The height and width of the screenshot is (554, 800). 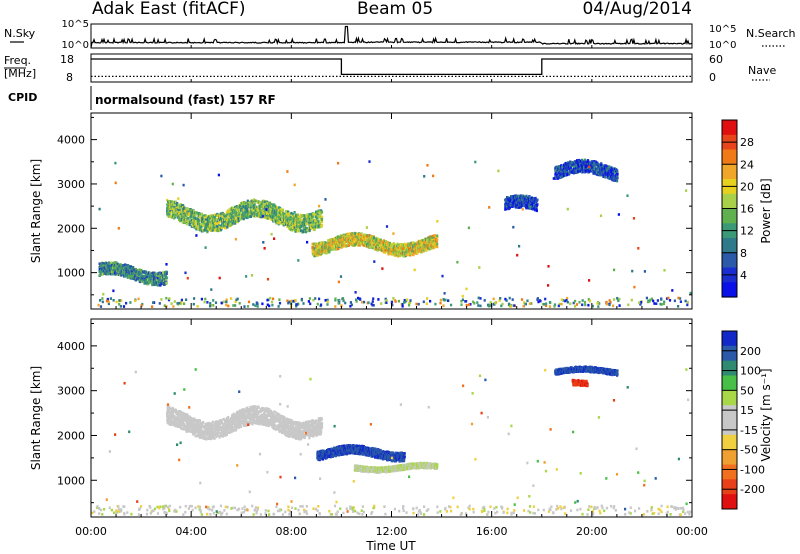 I want to click on y-tick-label: 1000, so click(x=71, y=273).